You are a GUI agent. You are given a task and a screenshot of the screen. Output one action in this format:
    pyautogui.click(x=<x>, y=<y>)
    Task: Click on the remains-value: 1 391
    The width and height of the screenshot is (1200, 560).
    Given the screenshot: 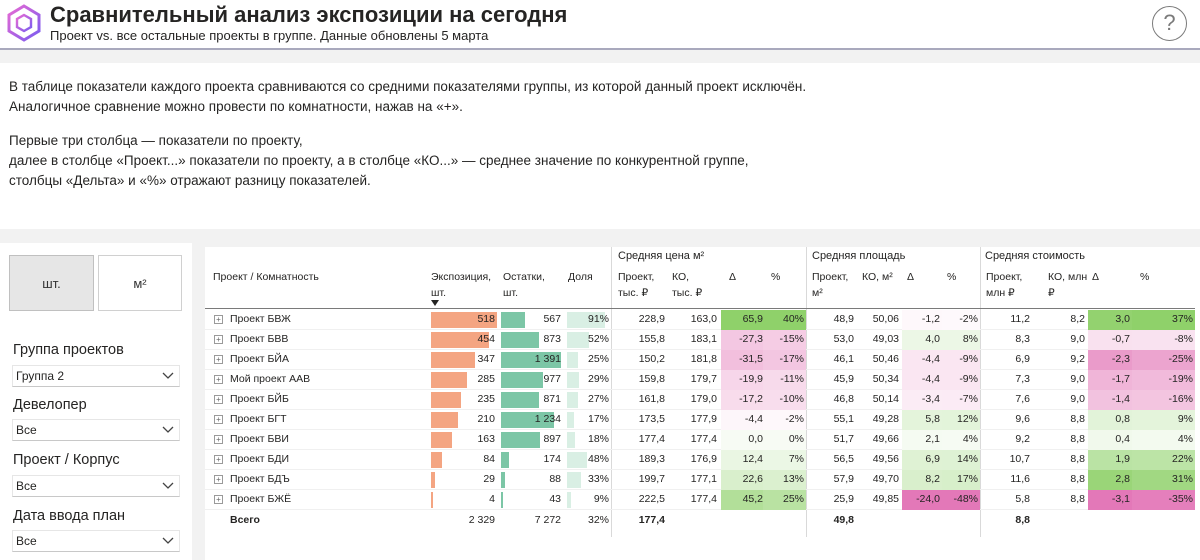 What is the action you would take?
    pyautogui.click(x=547, y=359)
    